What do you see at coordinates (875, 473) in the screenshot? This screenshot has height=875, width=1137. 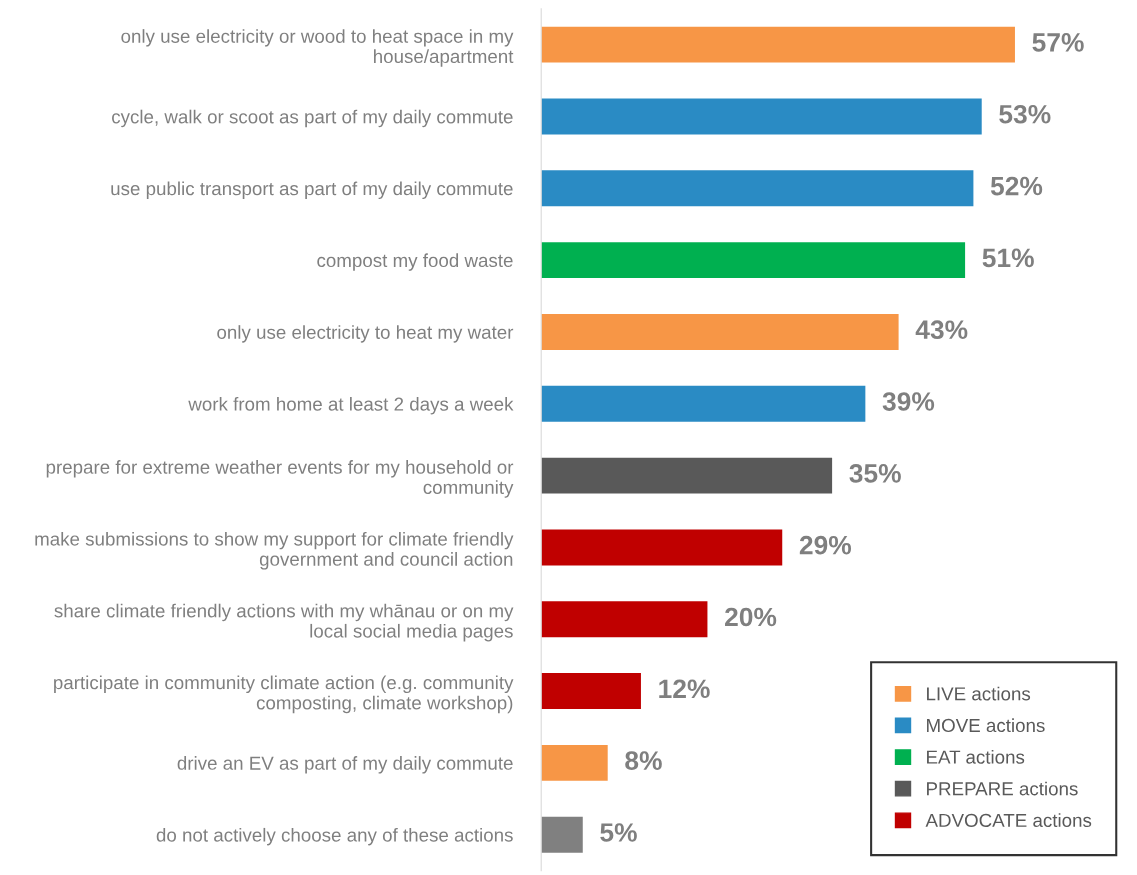 I see `data-label: 35%` at bounding box center [875, 473].